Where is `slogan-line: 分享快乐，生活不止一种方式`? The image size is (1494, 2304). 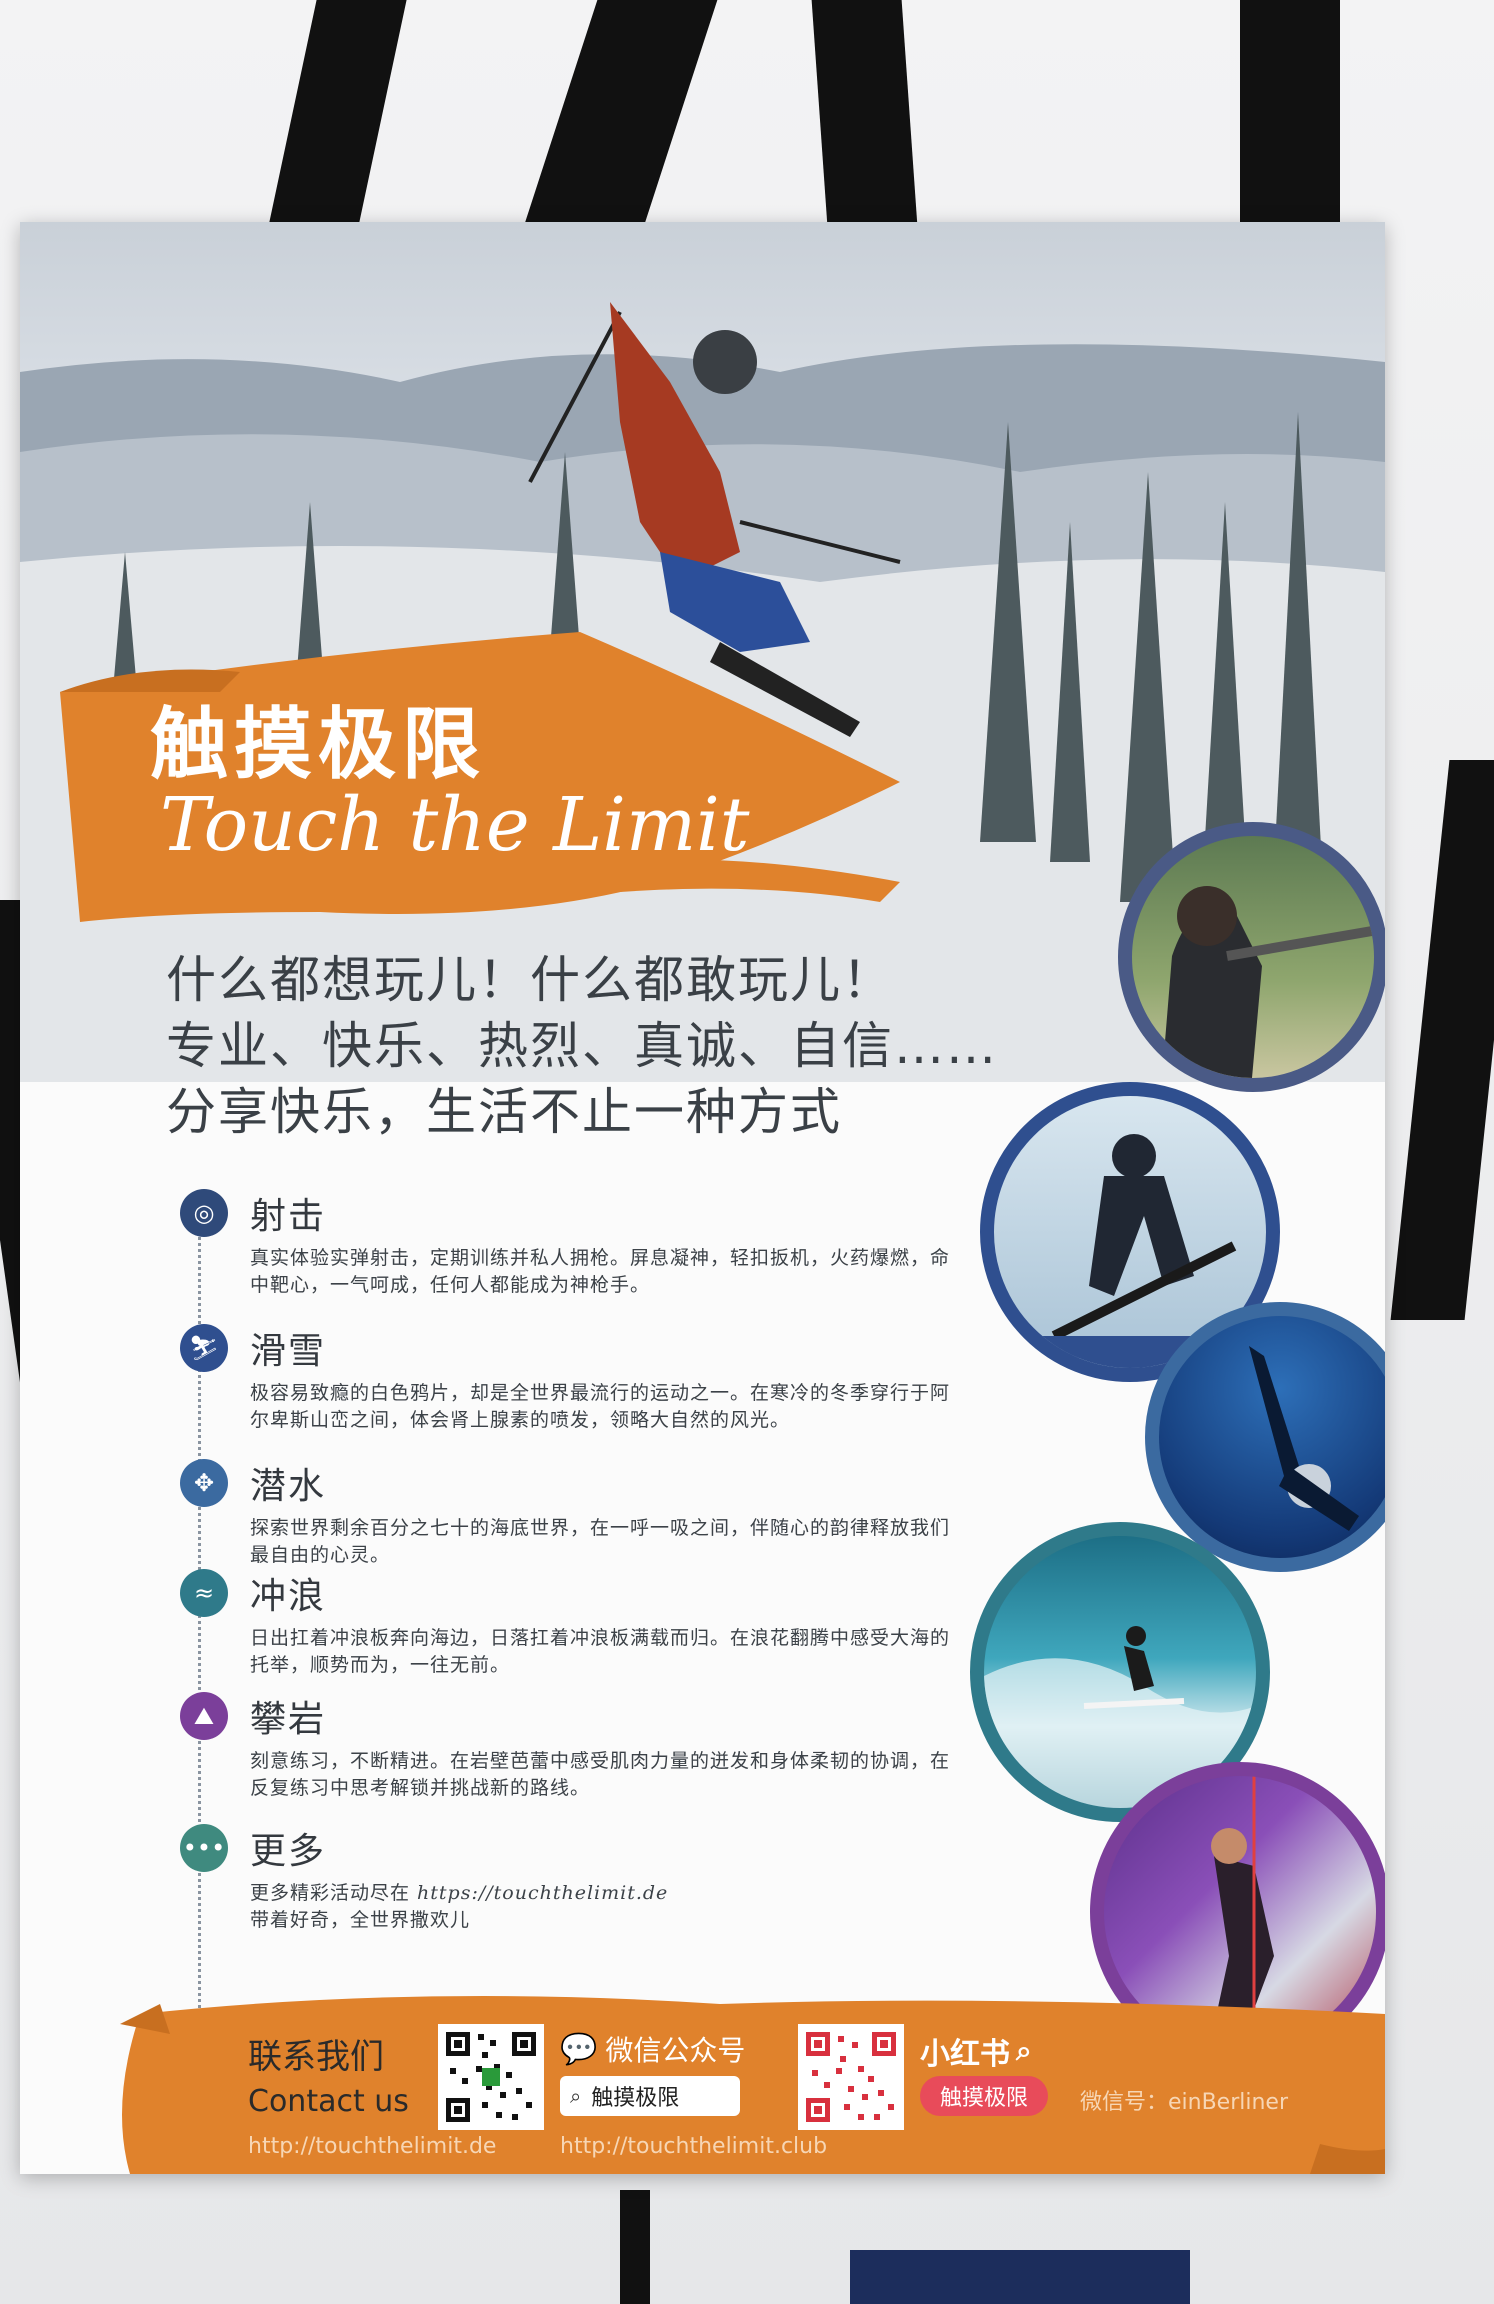
slogan-line: 分享快乐，生活不止一种方式 is located at coordinates (504, 1112).